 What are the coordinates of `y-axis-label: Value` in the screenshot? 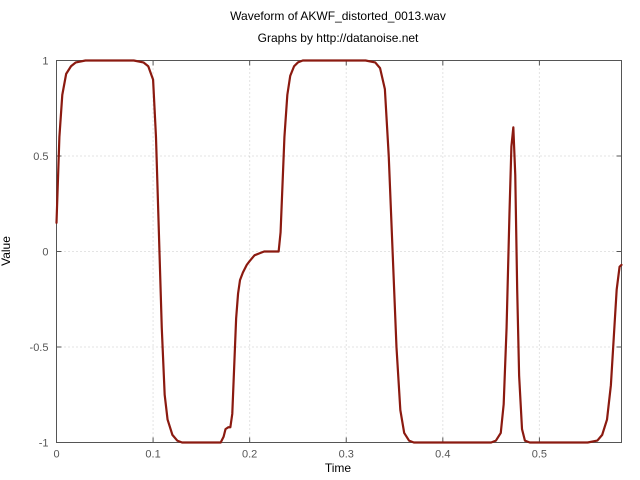 It's located at (6, 251).